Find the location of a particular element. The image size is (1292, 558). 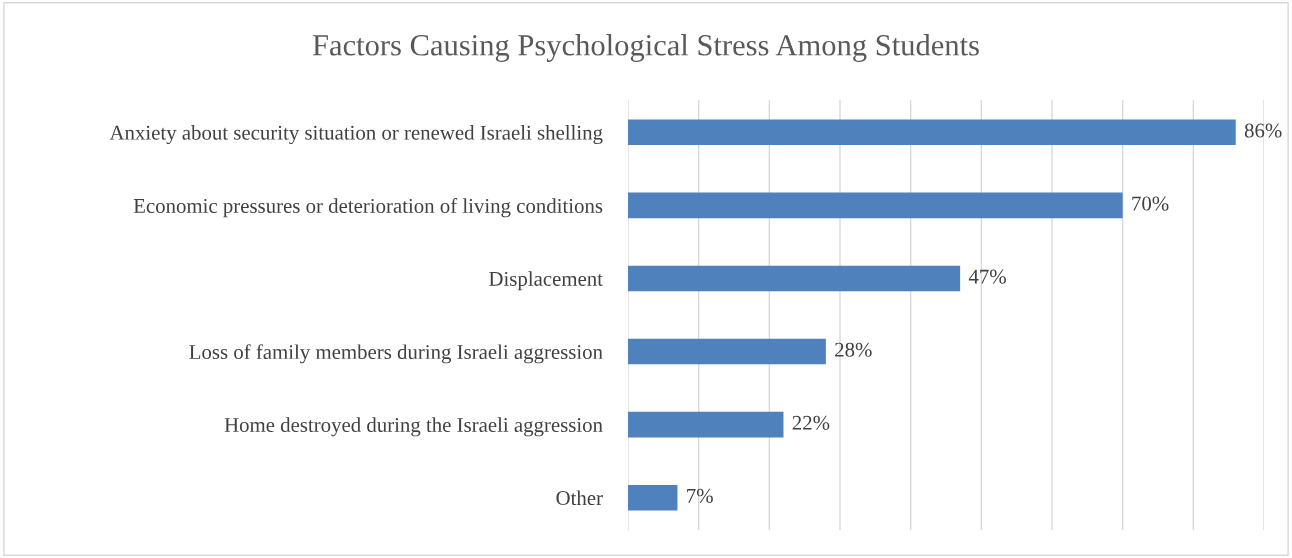

data-label: 86% is located at coordinates (1263, 130).